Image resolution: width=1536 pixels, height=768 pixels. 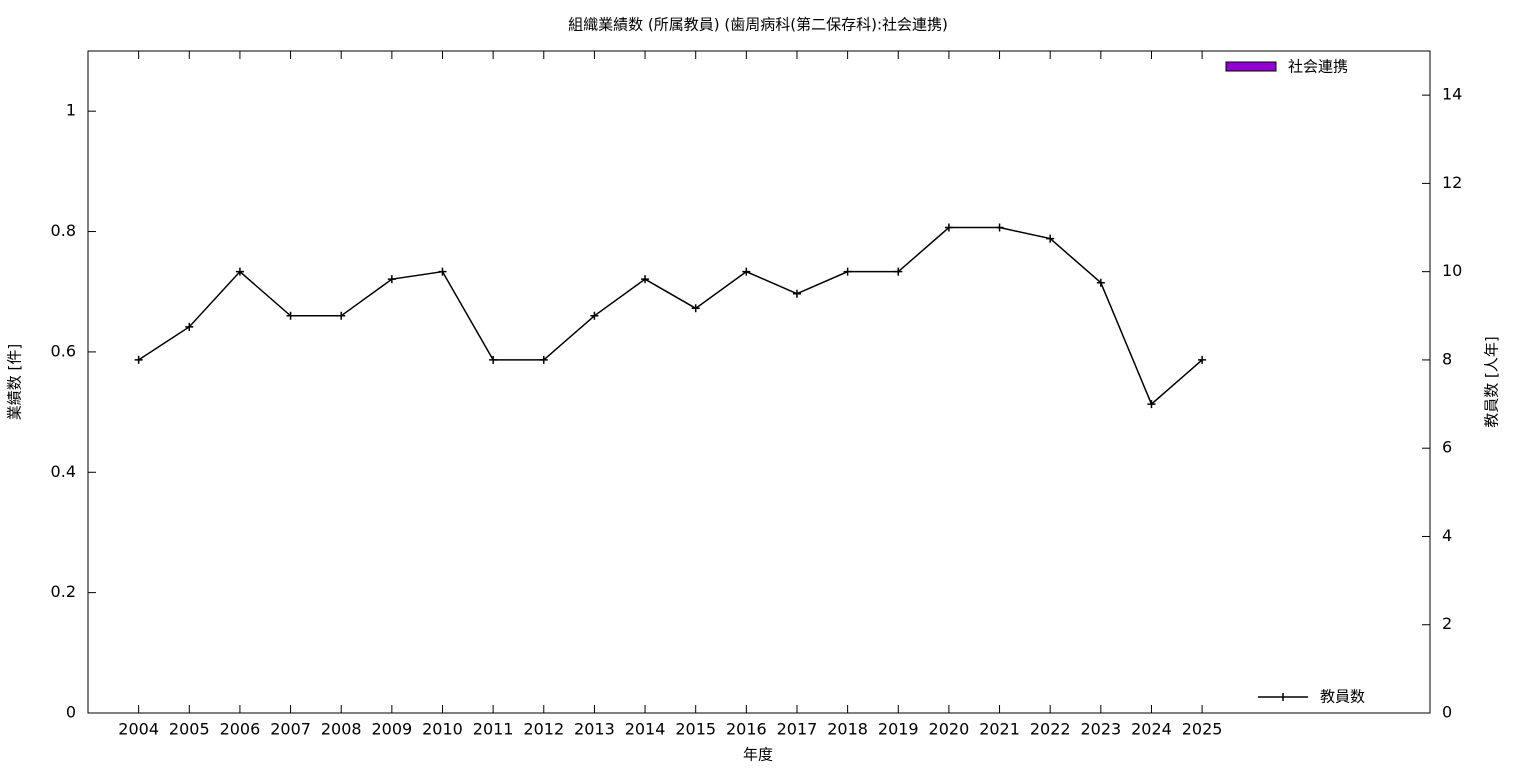 I want to click on x-tick-label: 2020, so click(x=949, y=729).